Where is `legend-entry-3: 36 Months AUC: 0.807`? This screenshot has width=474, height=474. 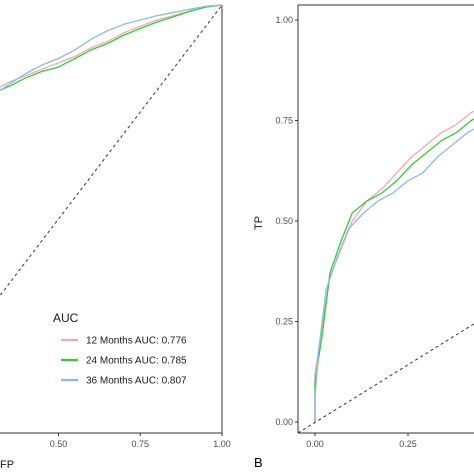
legend-entry-3: 36 Months AUC: 0.807 is located at coordinates (136, 381).